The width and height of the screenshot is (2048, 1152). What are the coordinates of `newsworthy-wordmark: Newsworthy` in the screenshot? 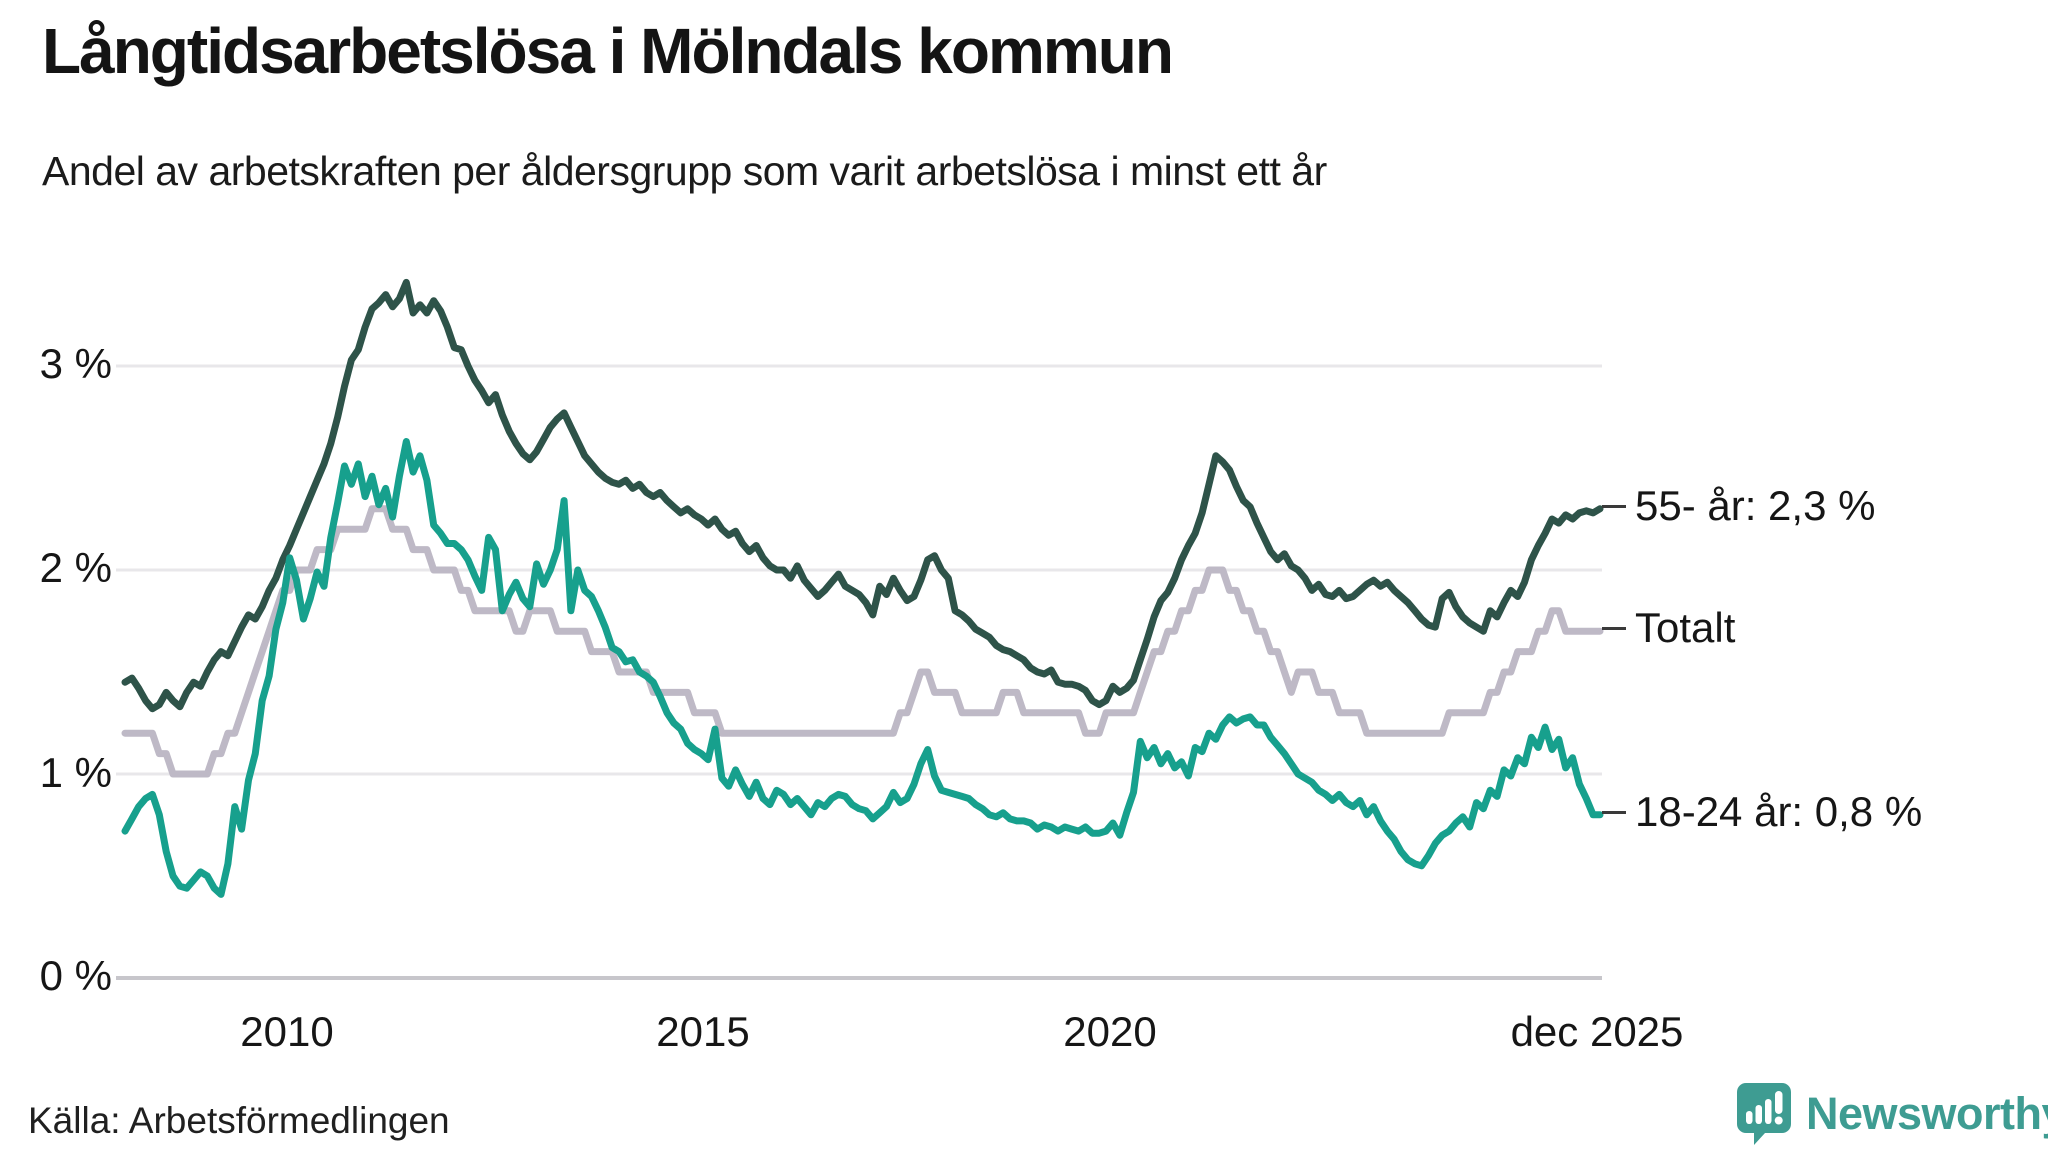 It's located at (1927, 1113).